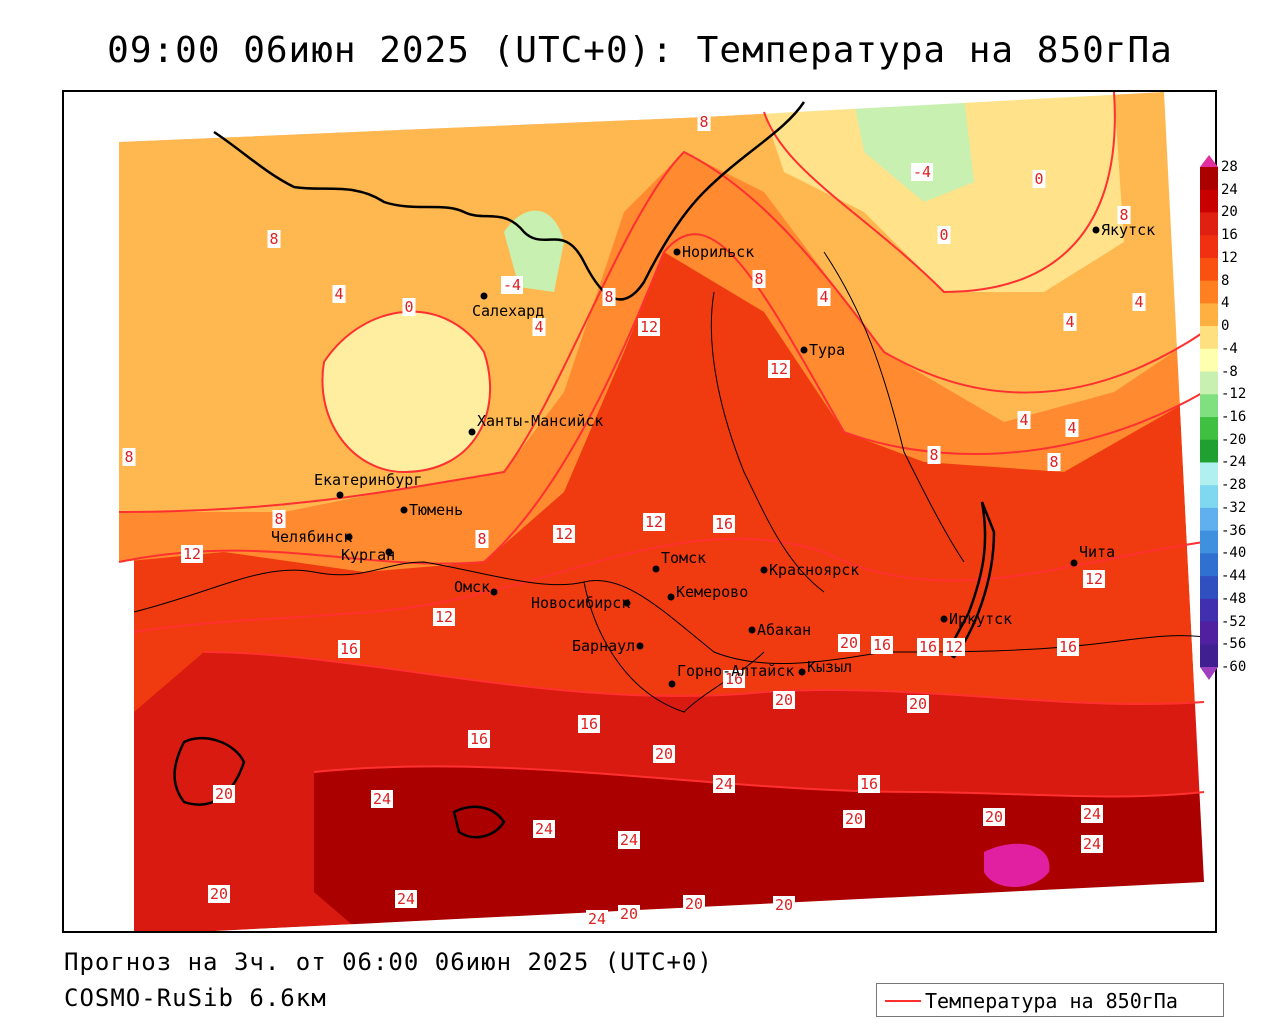  I want to click on colorbar, so click(1209, 417).